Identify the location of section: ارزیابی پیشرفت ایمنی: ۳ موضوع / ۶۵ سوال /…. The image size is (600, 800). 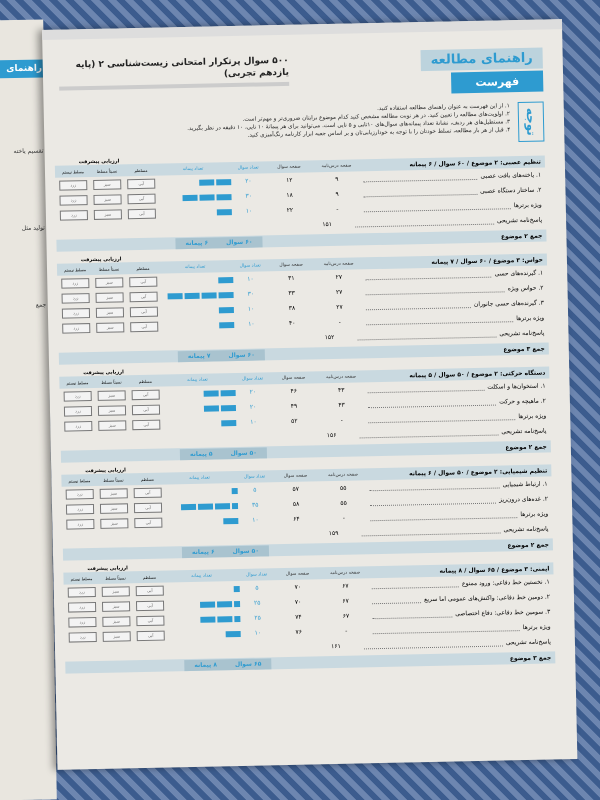
(309, 615).